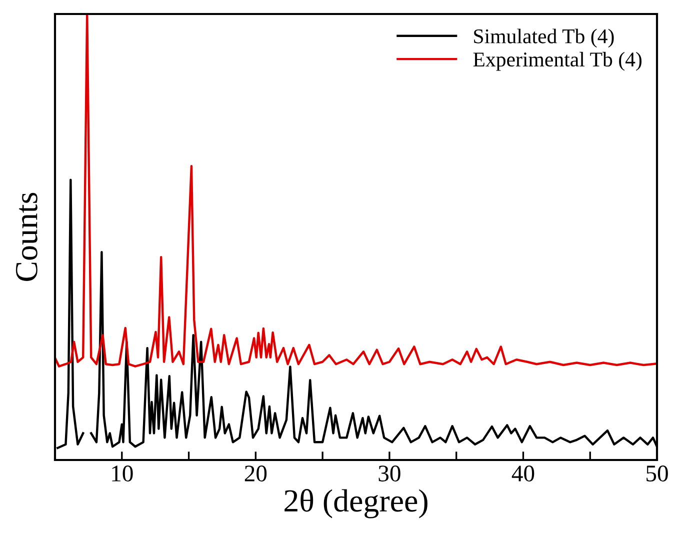 The height and width of the screenshot is (535, 673). I want to click on legend-label: Experimental Tb (4), so click(557, 61).